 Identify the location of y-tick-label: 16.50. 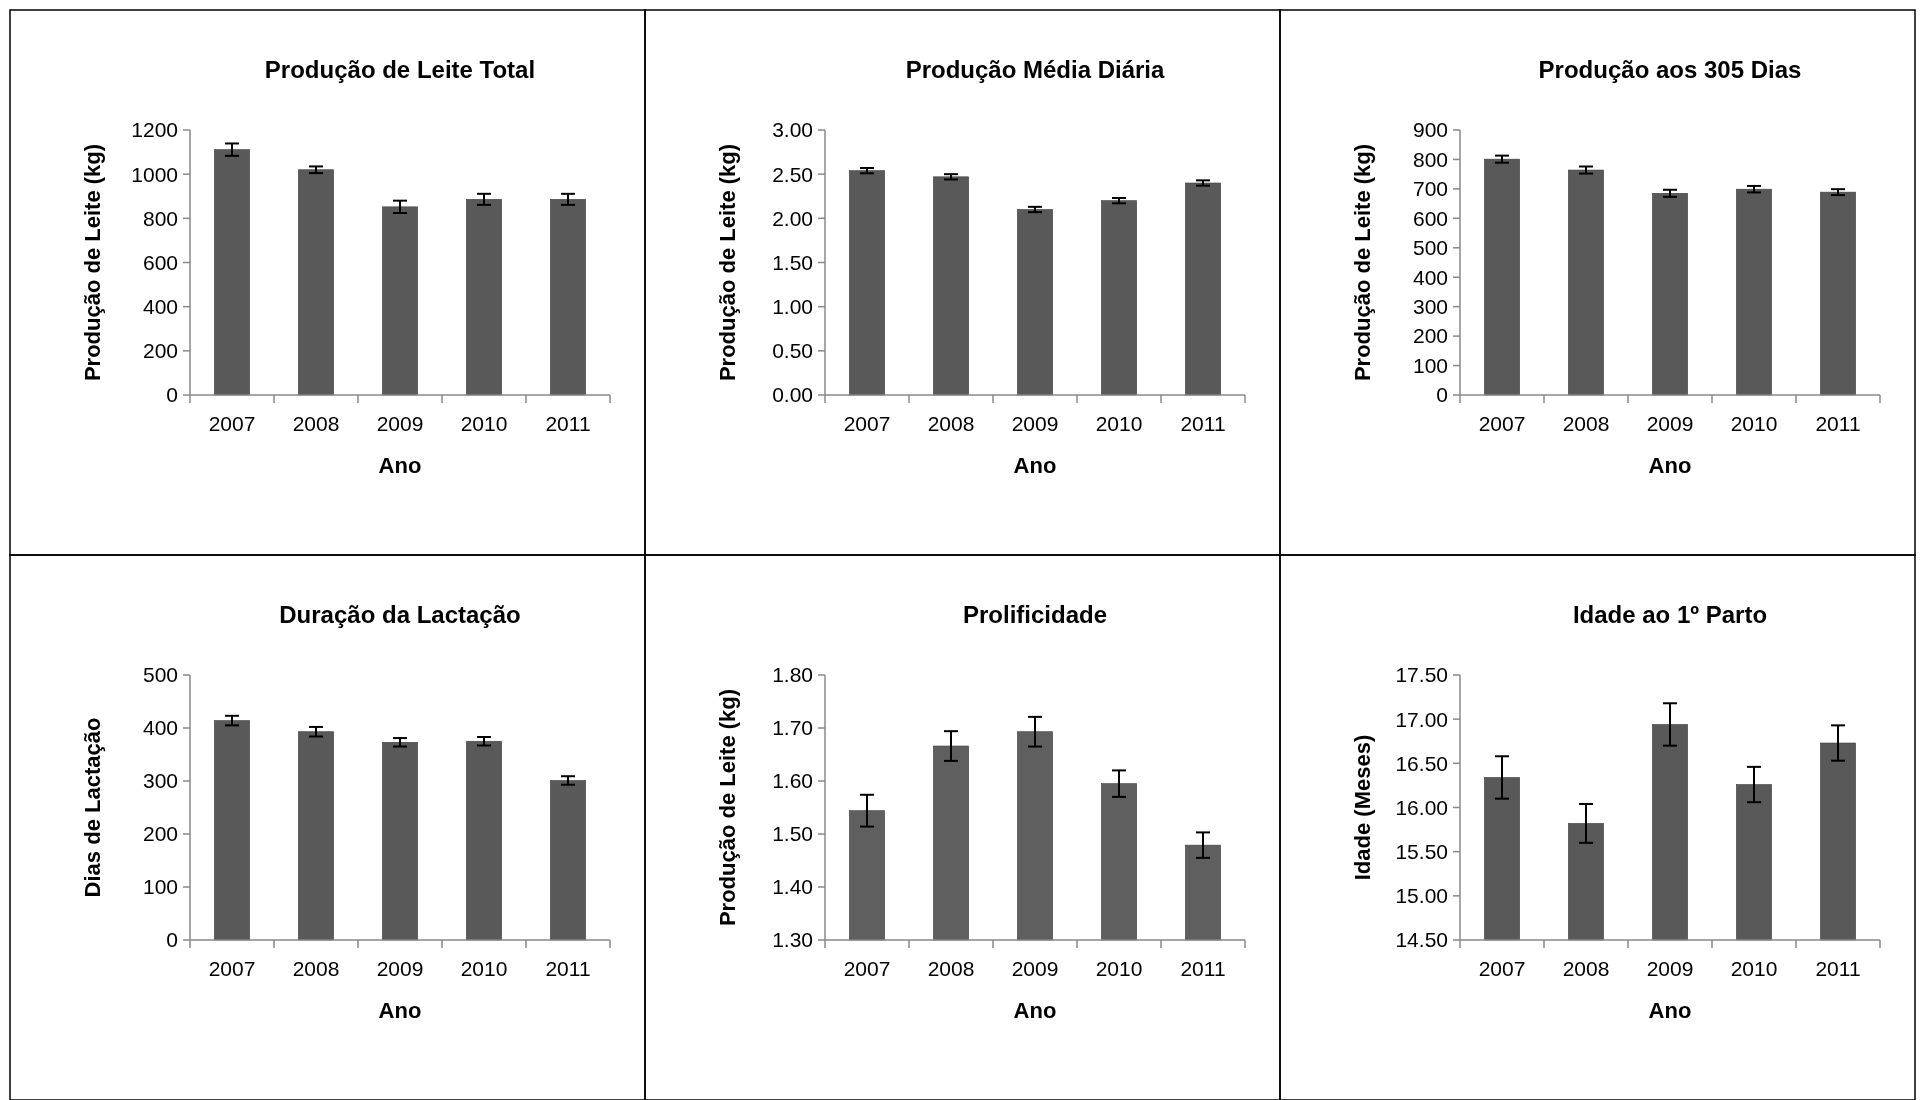
(1421, 763).